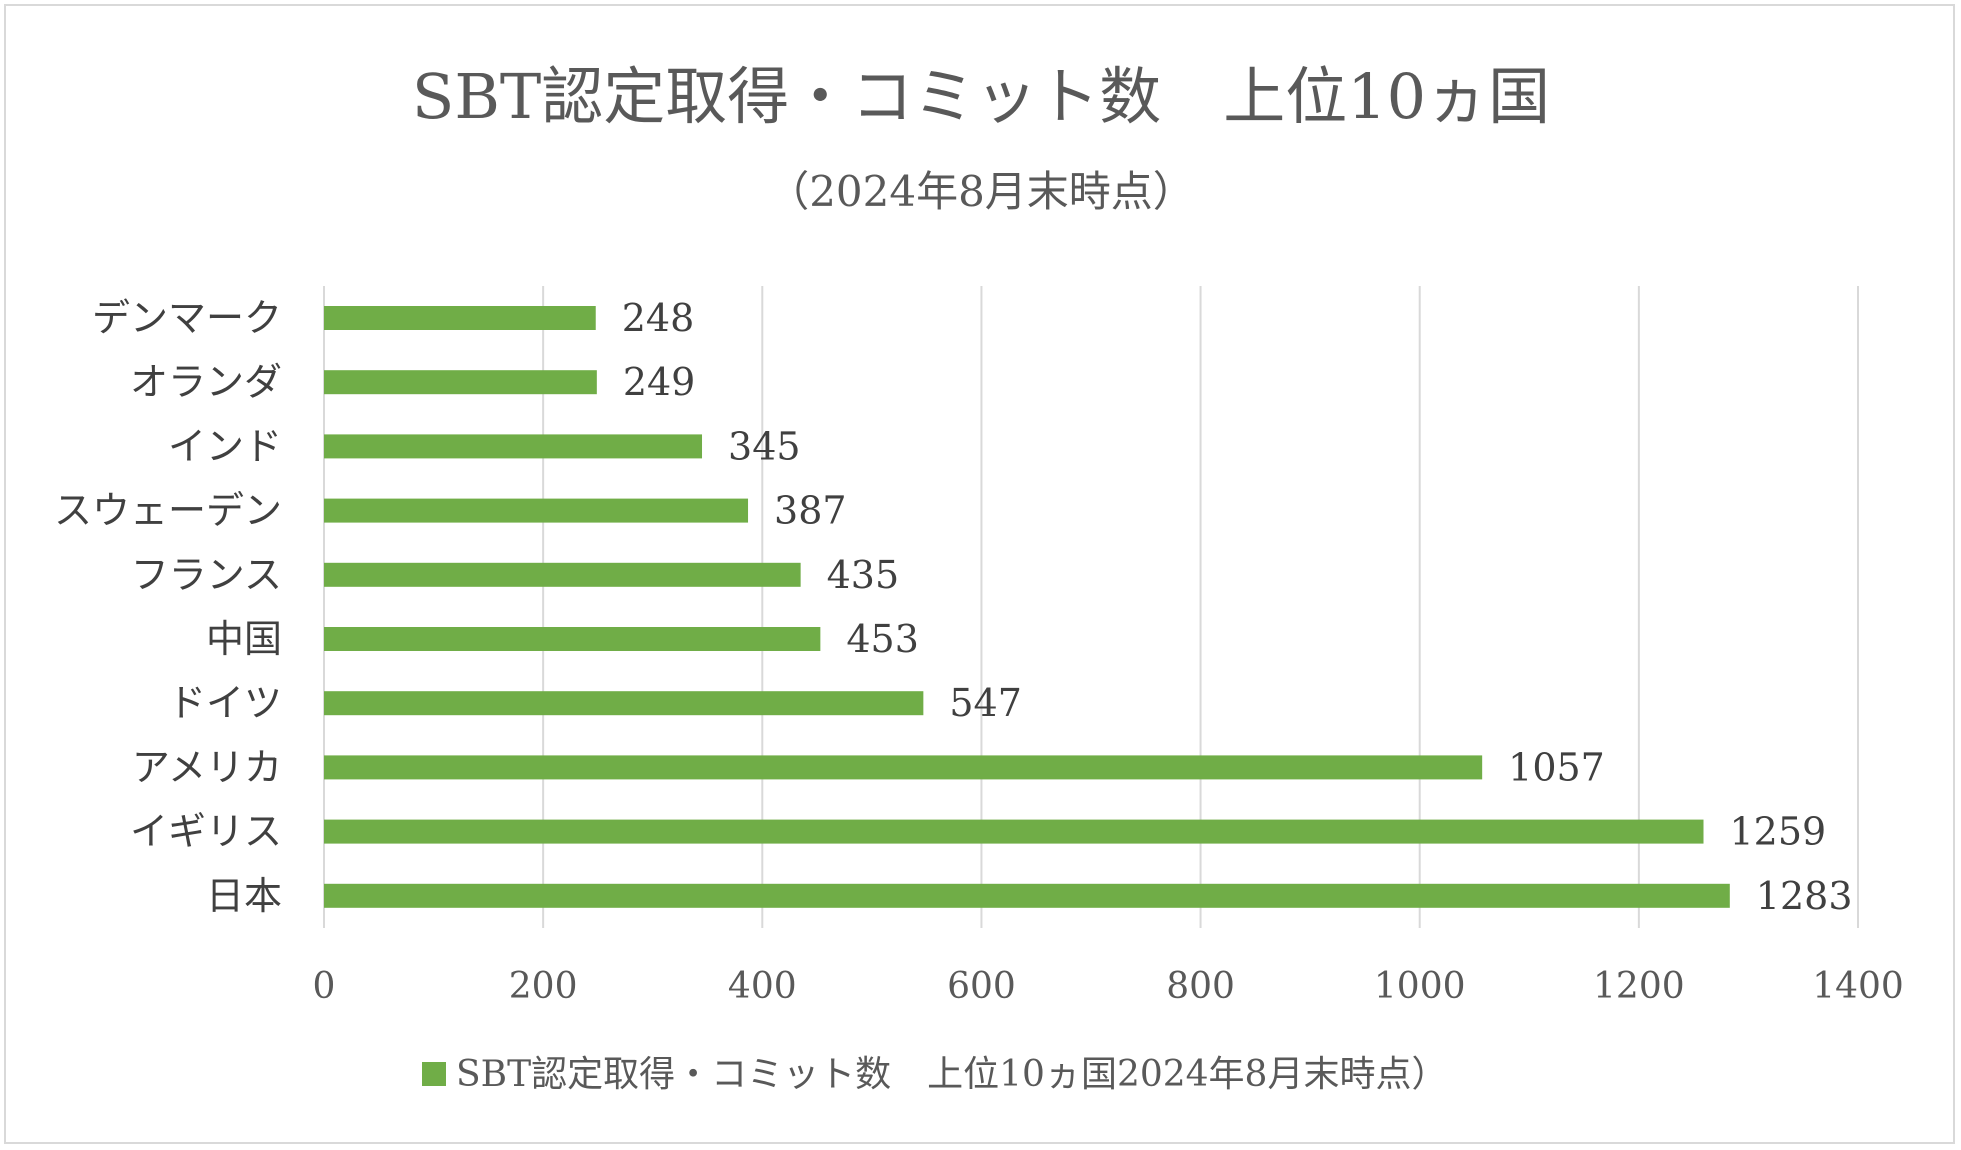 The image size is (1961, 1150). Describe the element at coordinates (981, 191) in the screenshot. I see `chart-subtitle: （2024年8月末時点）` at that location.